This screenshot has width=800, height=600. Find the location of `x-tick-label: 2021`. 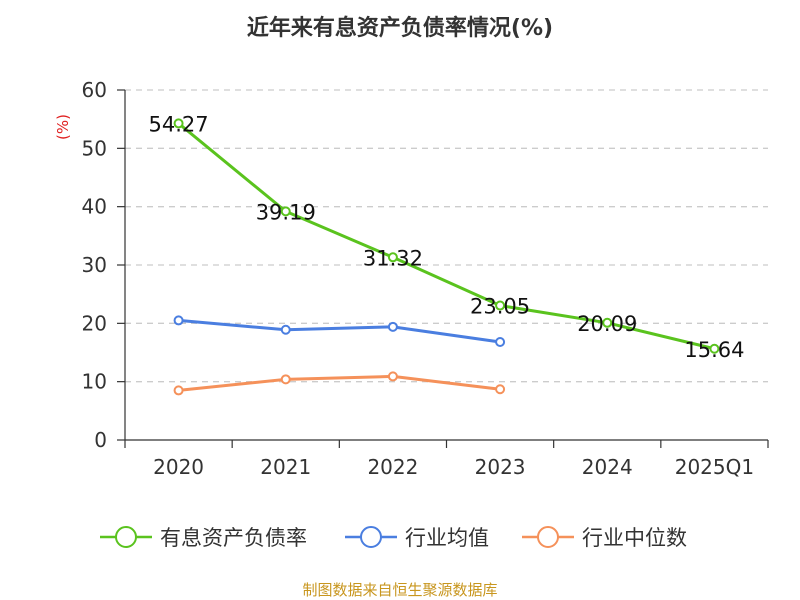

x-tick-label: 2021 is located at coordinates (285, 467).